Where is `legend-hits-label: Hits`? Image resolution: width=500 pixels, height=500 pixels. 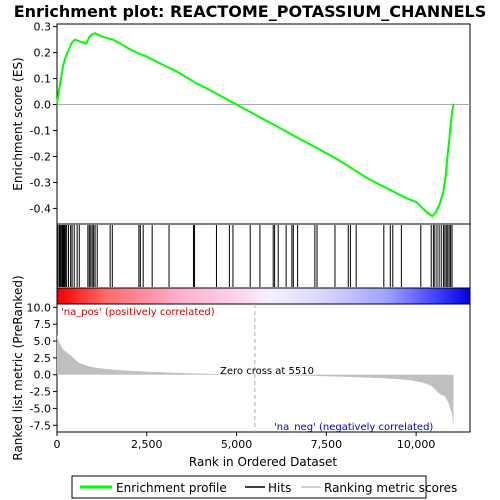
legend-hits-label: Hits is located at coordinates (279, 488).